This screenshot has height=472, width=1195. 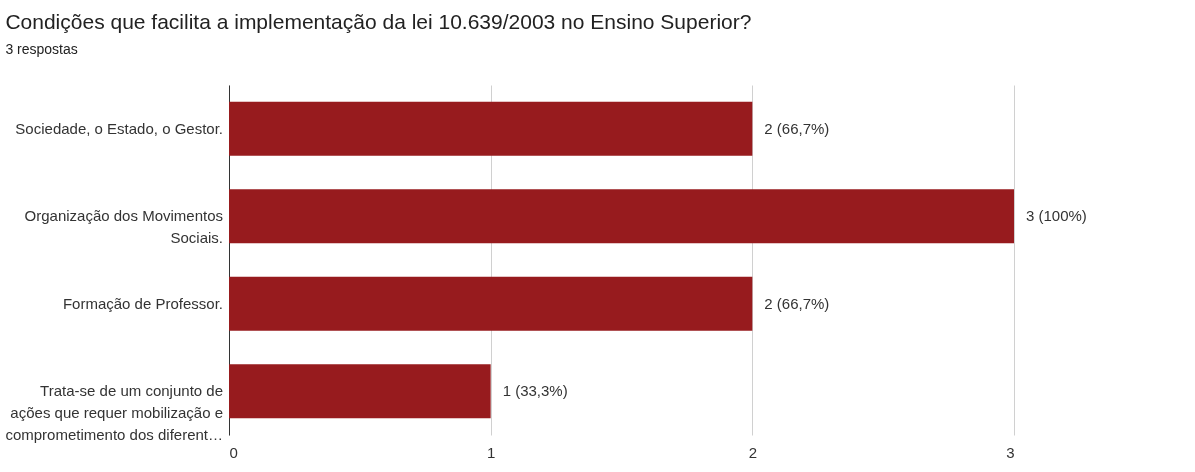 I want to click on y-tick-label: Organização dos Movimentos Sociais., so click(x=123, y=227).